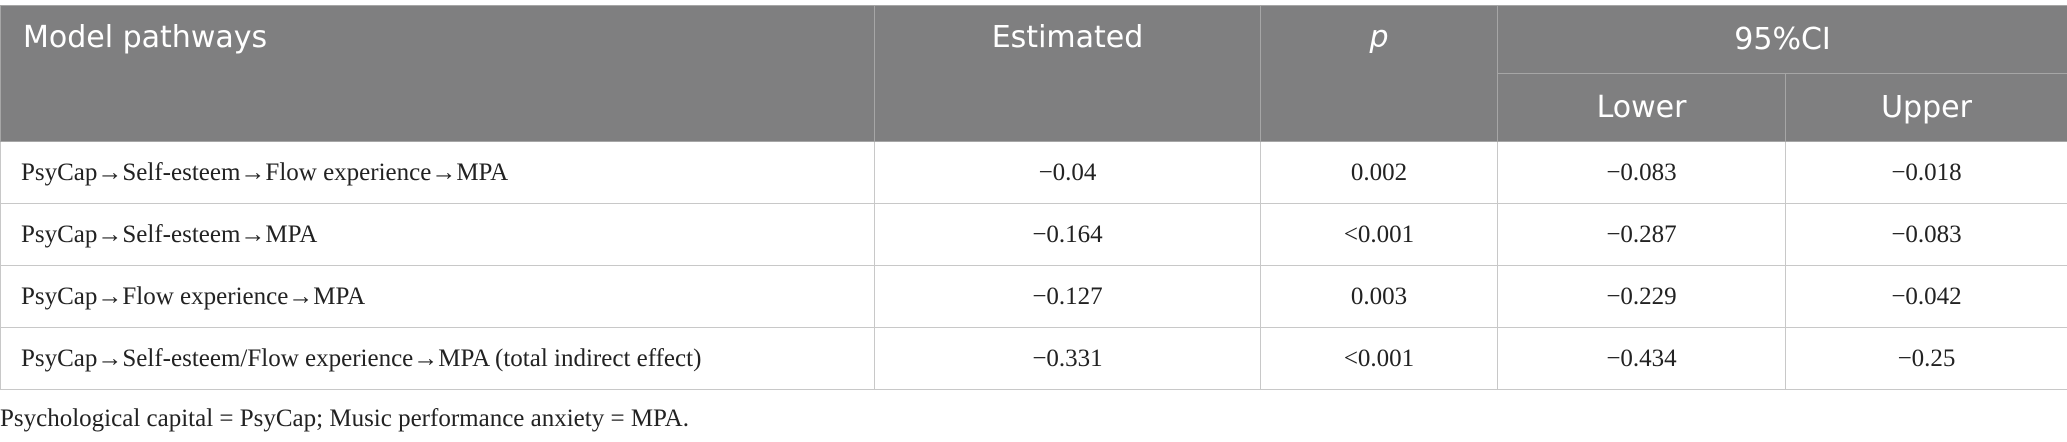  Describe the element at coordinates (1067, 172) in the screenshot. I see `value-cell: −0.04` at that location.